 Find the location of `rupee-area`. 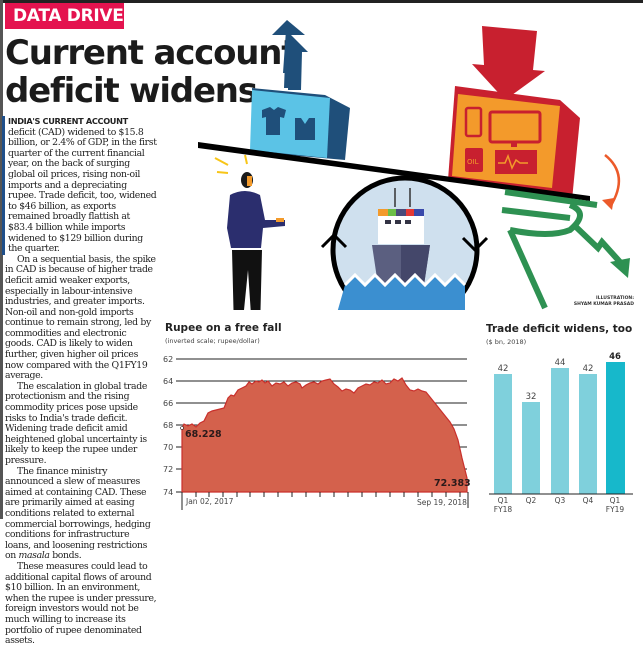

rupee-area is located at coordinates (324, 435).